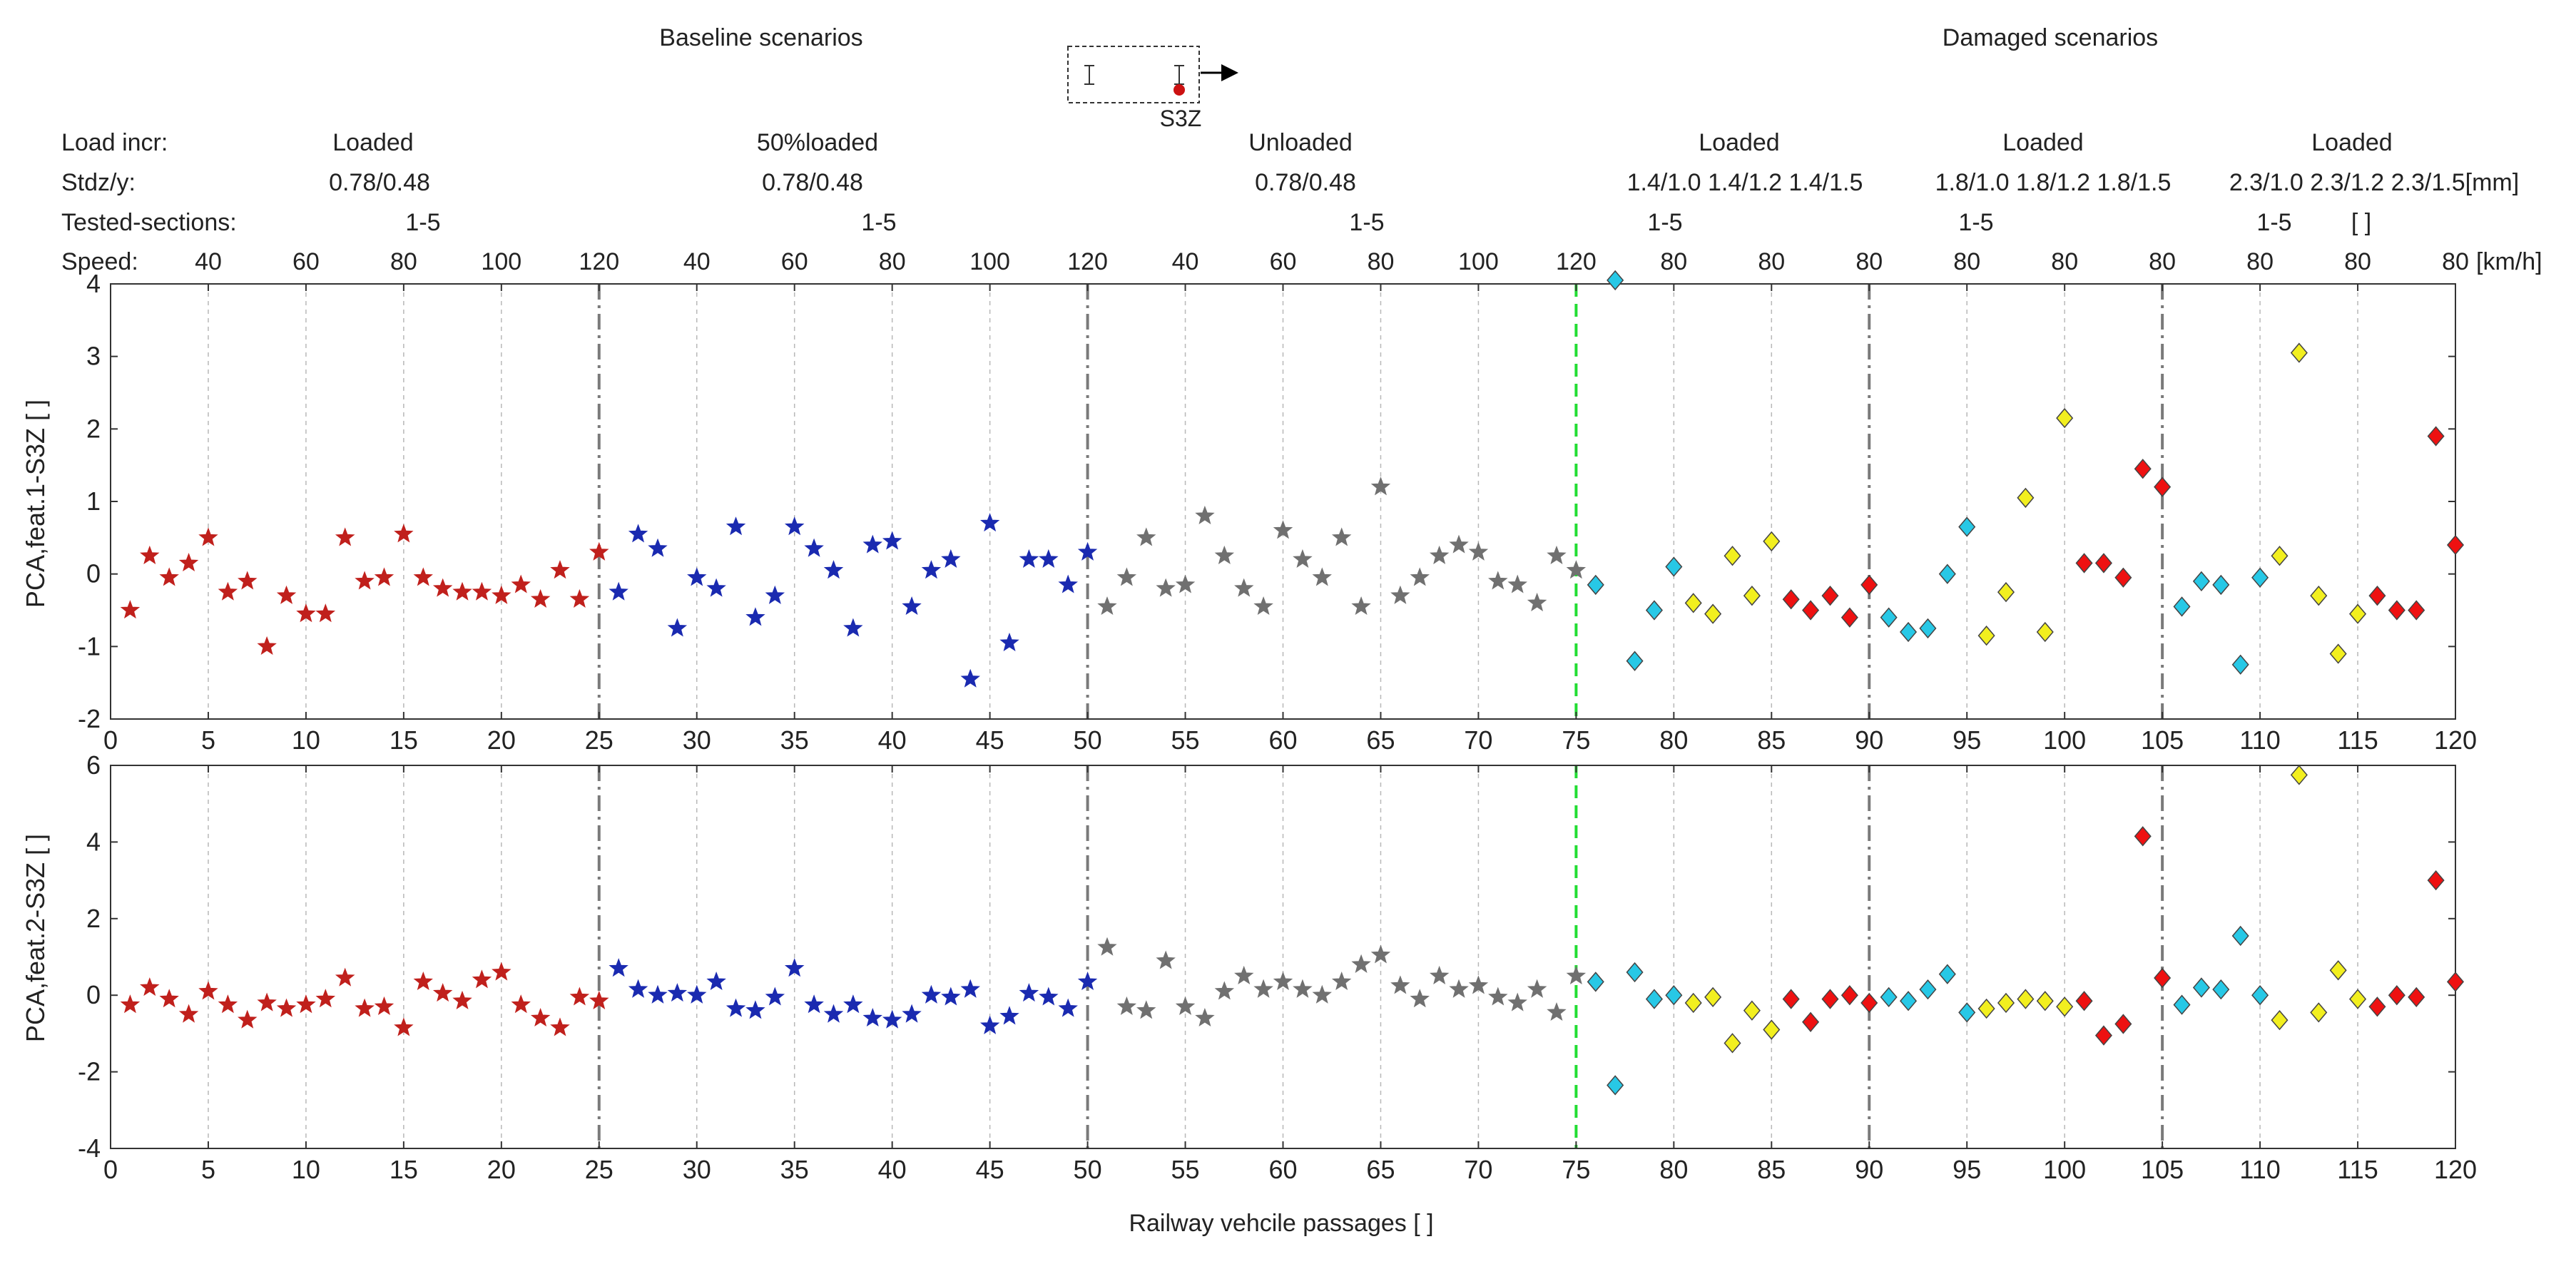  Describe the element at coordinates (35, 938) in the screenshot. I see `y-axis-label-feature-2: PCA,feat.2-S3Z [ ]` at that location.